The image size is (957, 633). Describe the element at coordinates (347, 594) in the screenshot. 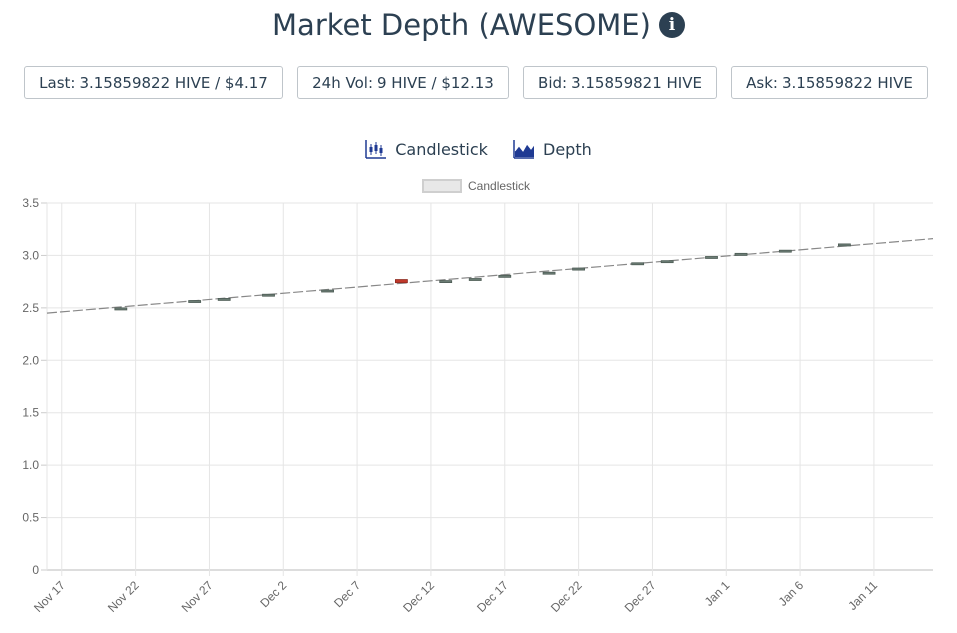

I see `x-tick-label: Dec 7` at that location.